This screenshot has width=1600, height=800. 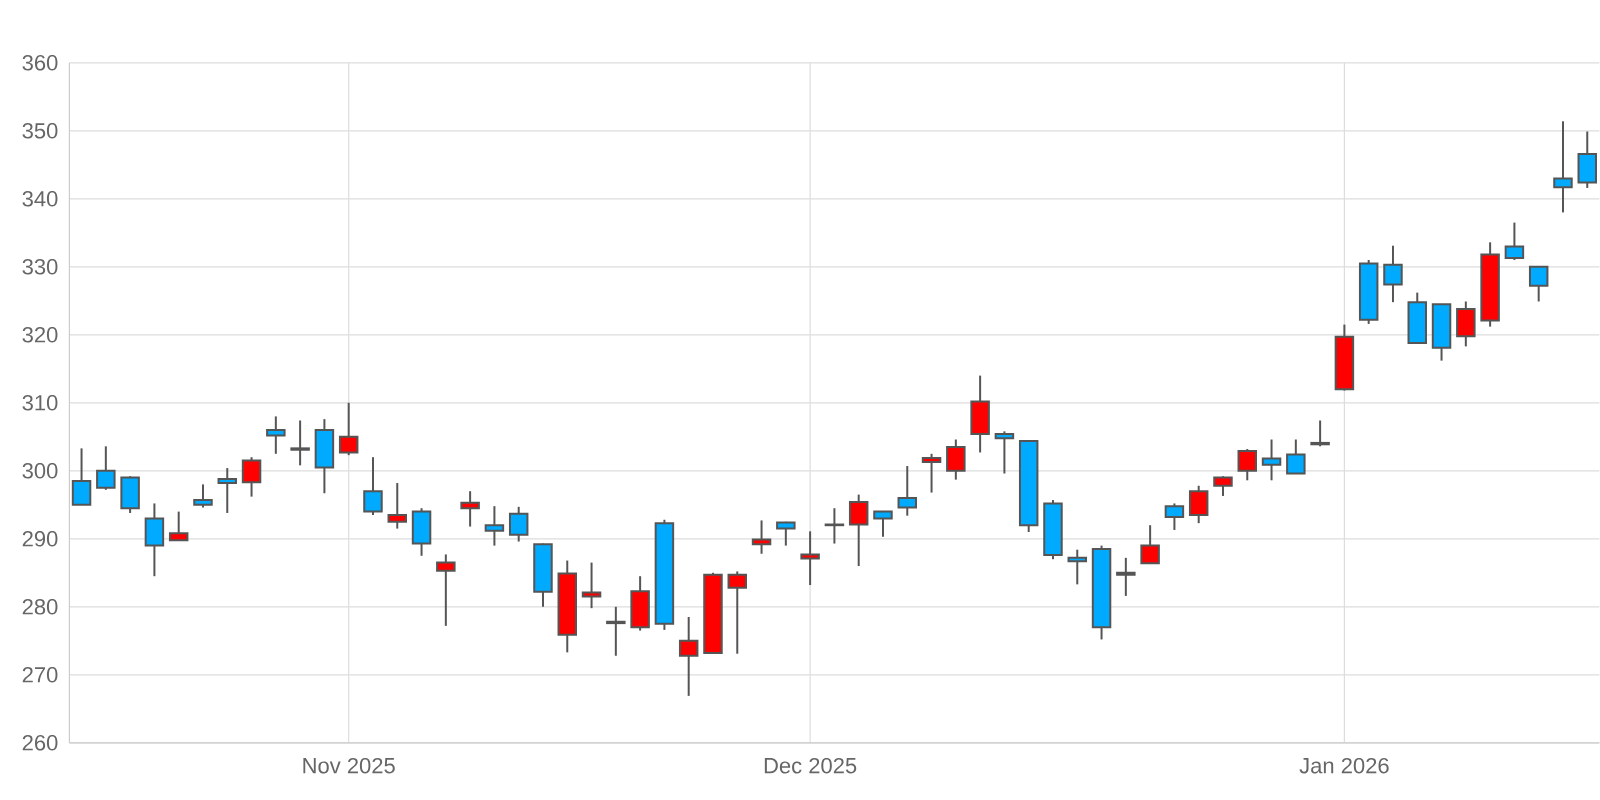 What do you see at coordinates (40, 131) in the screenshot?
I see `y-tick-label: 350` at bounding box center [40, 131].